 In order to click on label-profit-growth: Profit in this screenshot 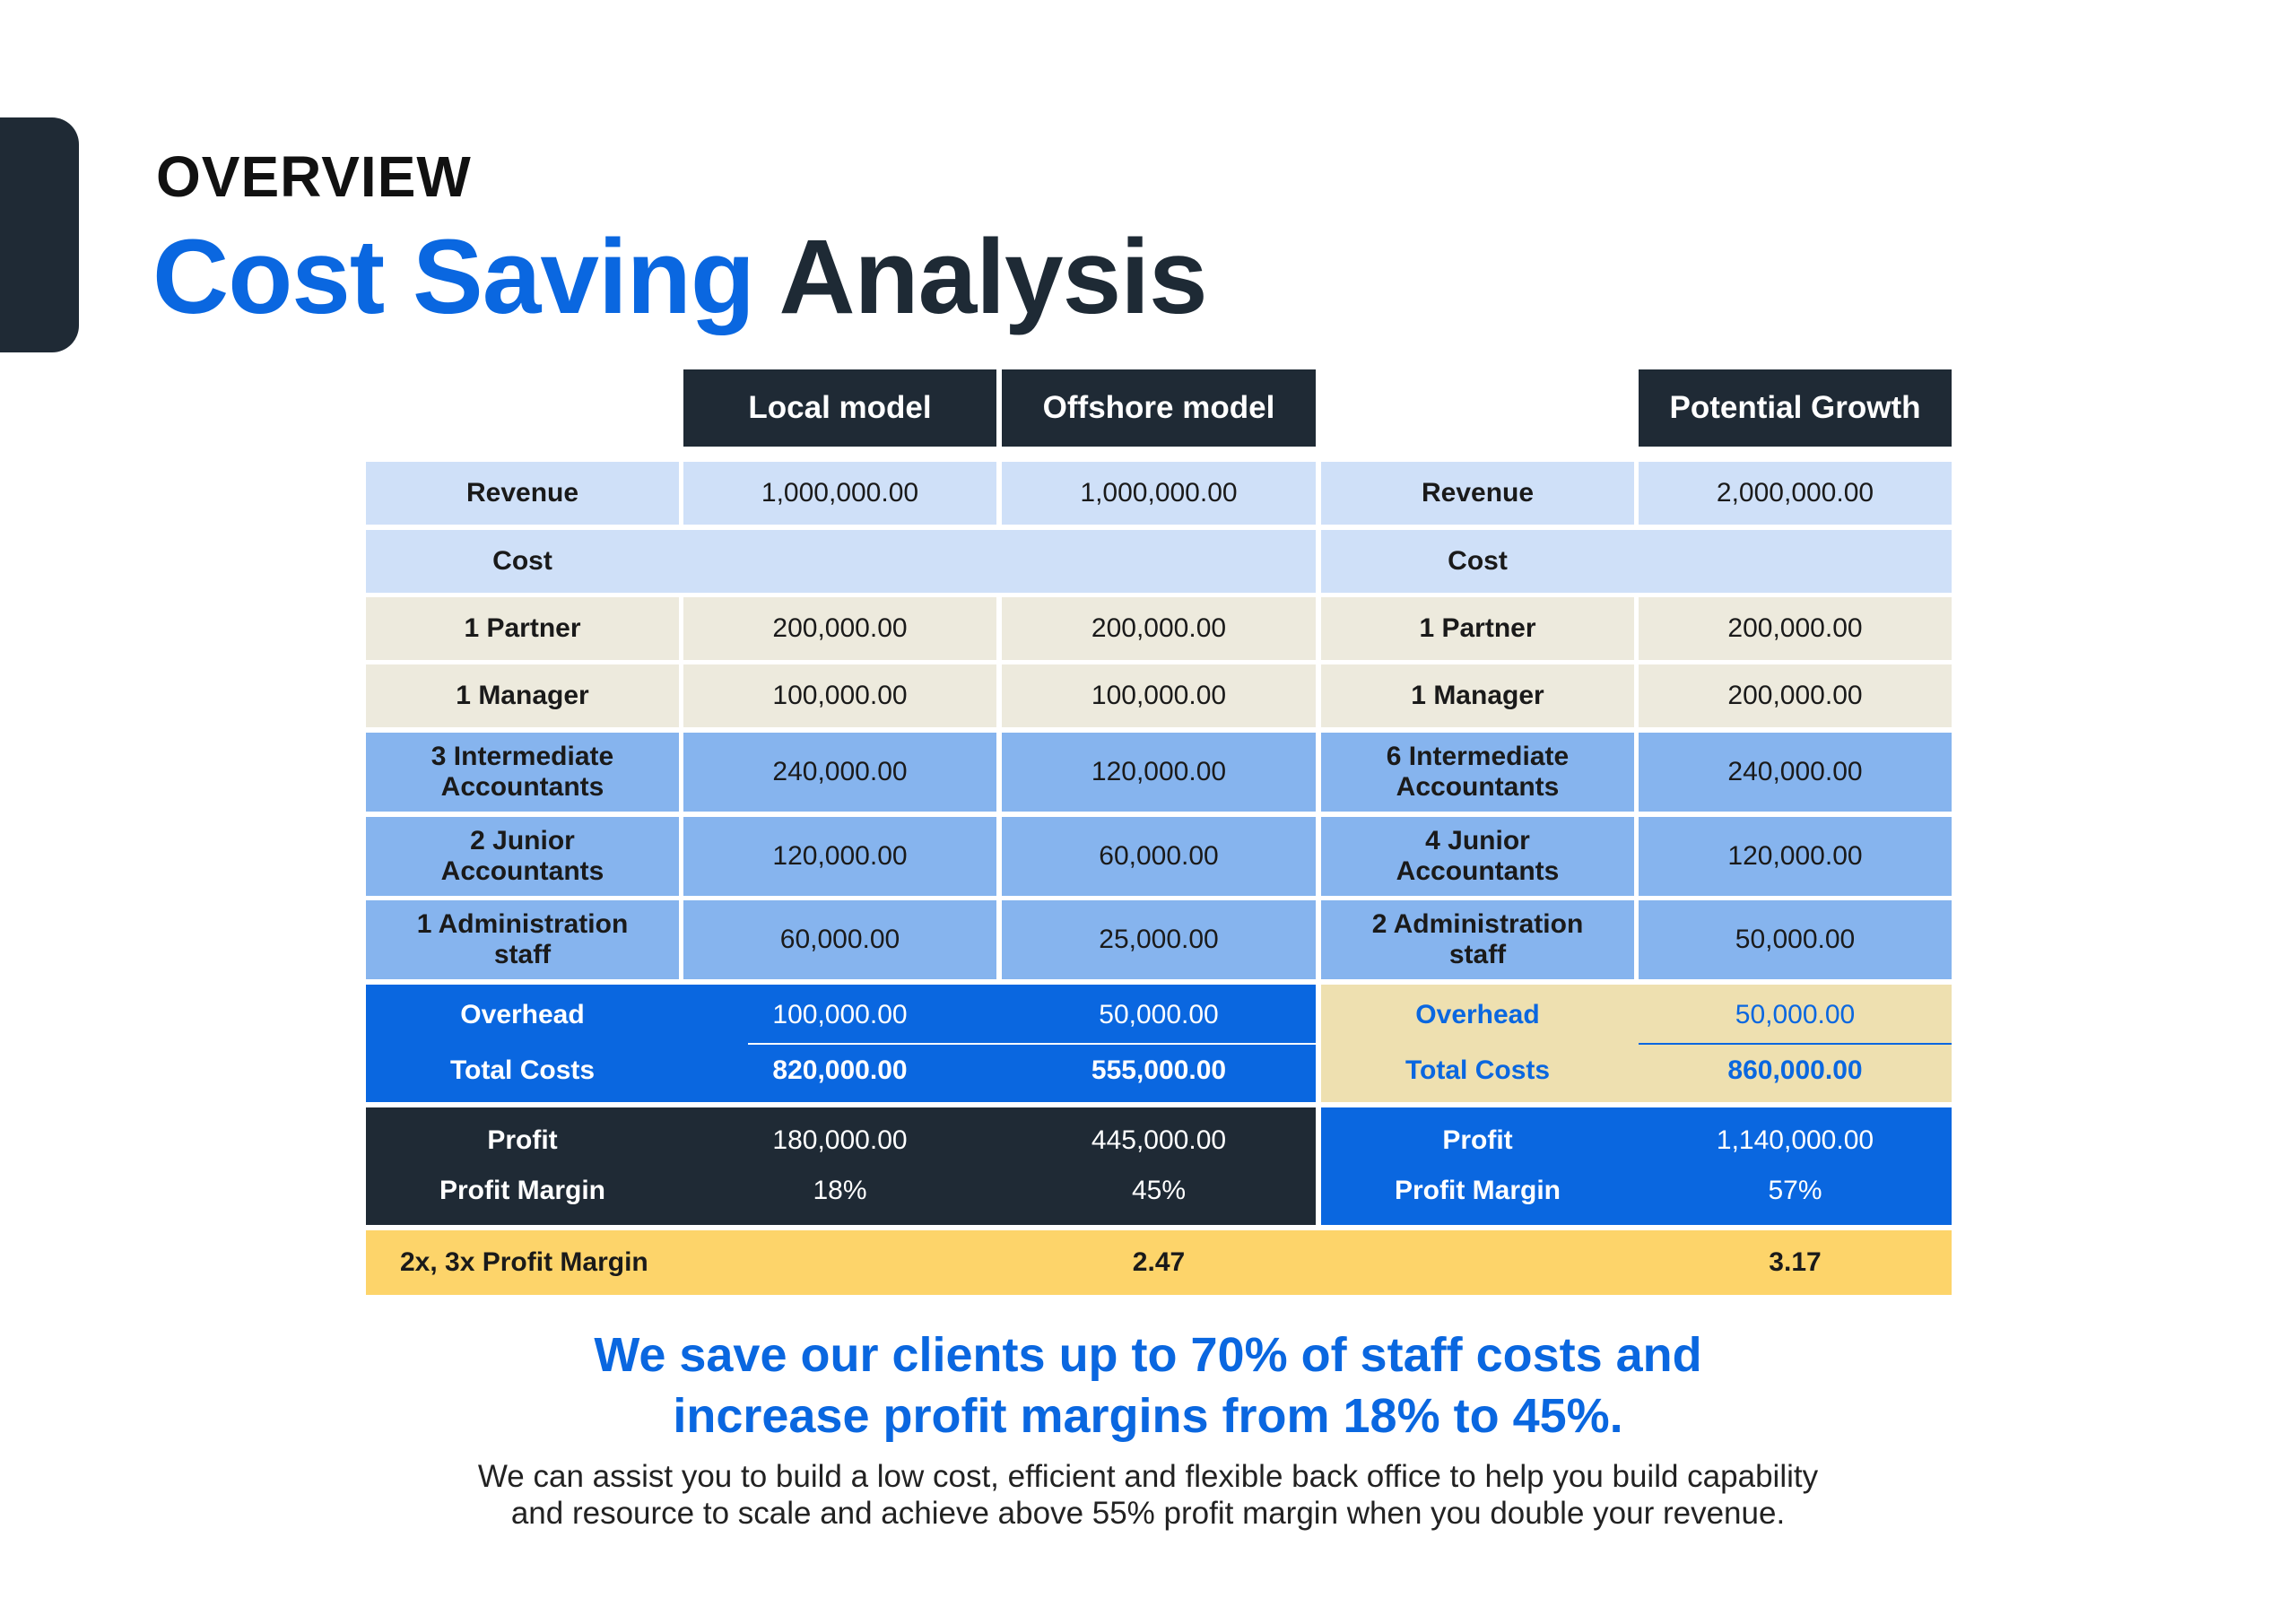, I will do `click(1477, 1140)`.